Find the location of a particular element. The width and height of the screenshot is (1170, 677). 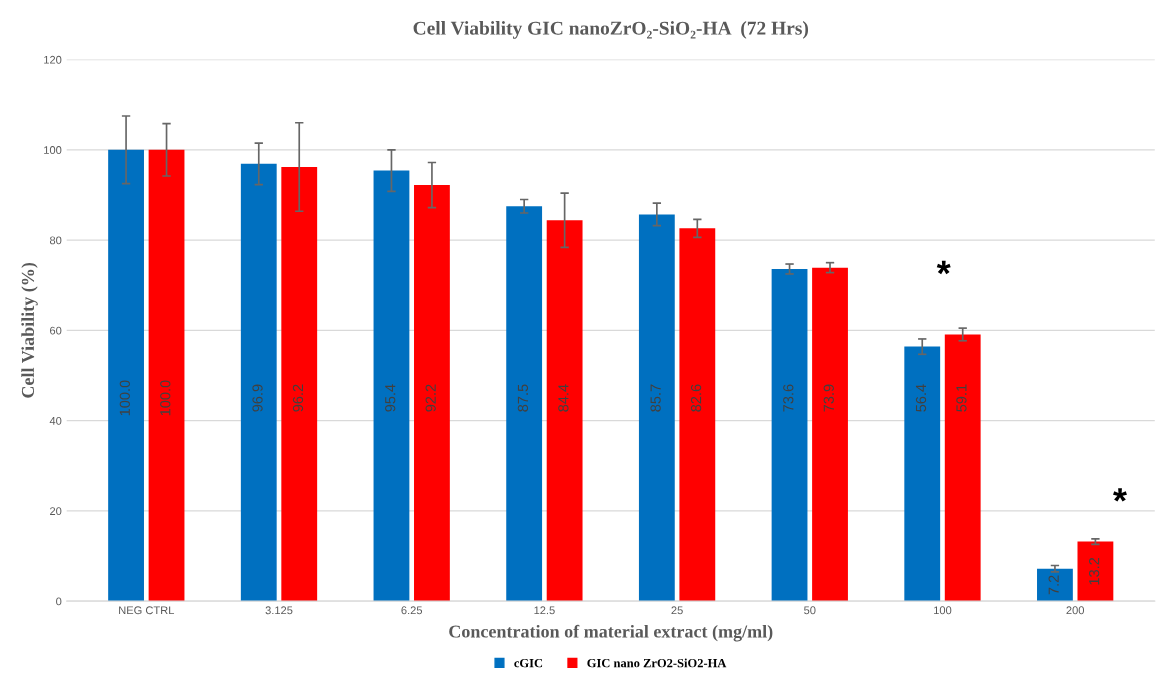

data-label: 84.4 is located at coordinates (563, 398).